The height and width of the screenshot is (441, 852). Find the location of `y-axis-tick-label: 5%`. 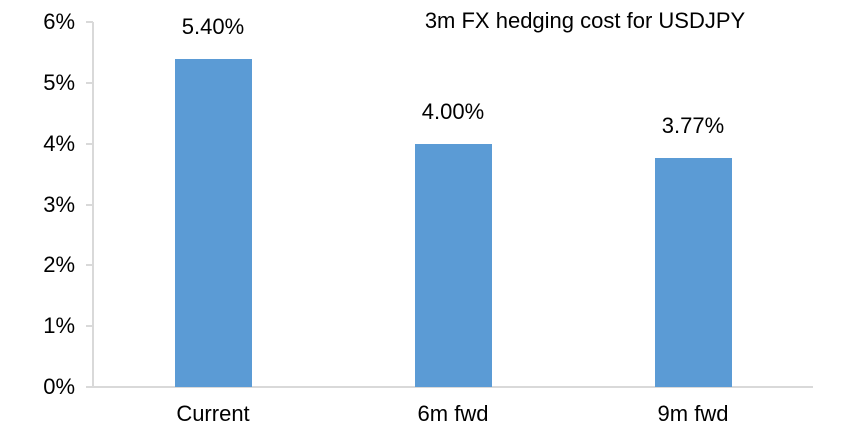

y-axis-tick-label: 5% is located at coordinates (59, 82).